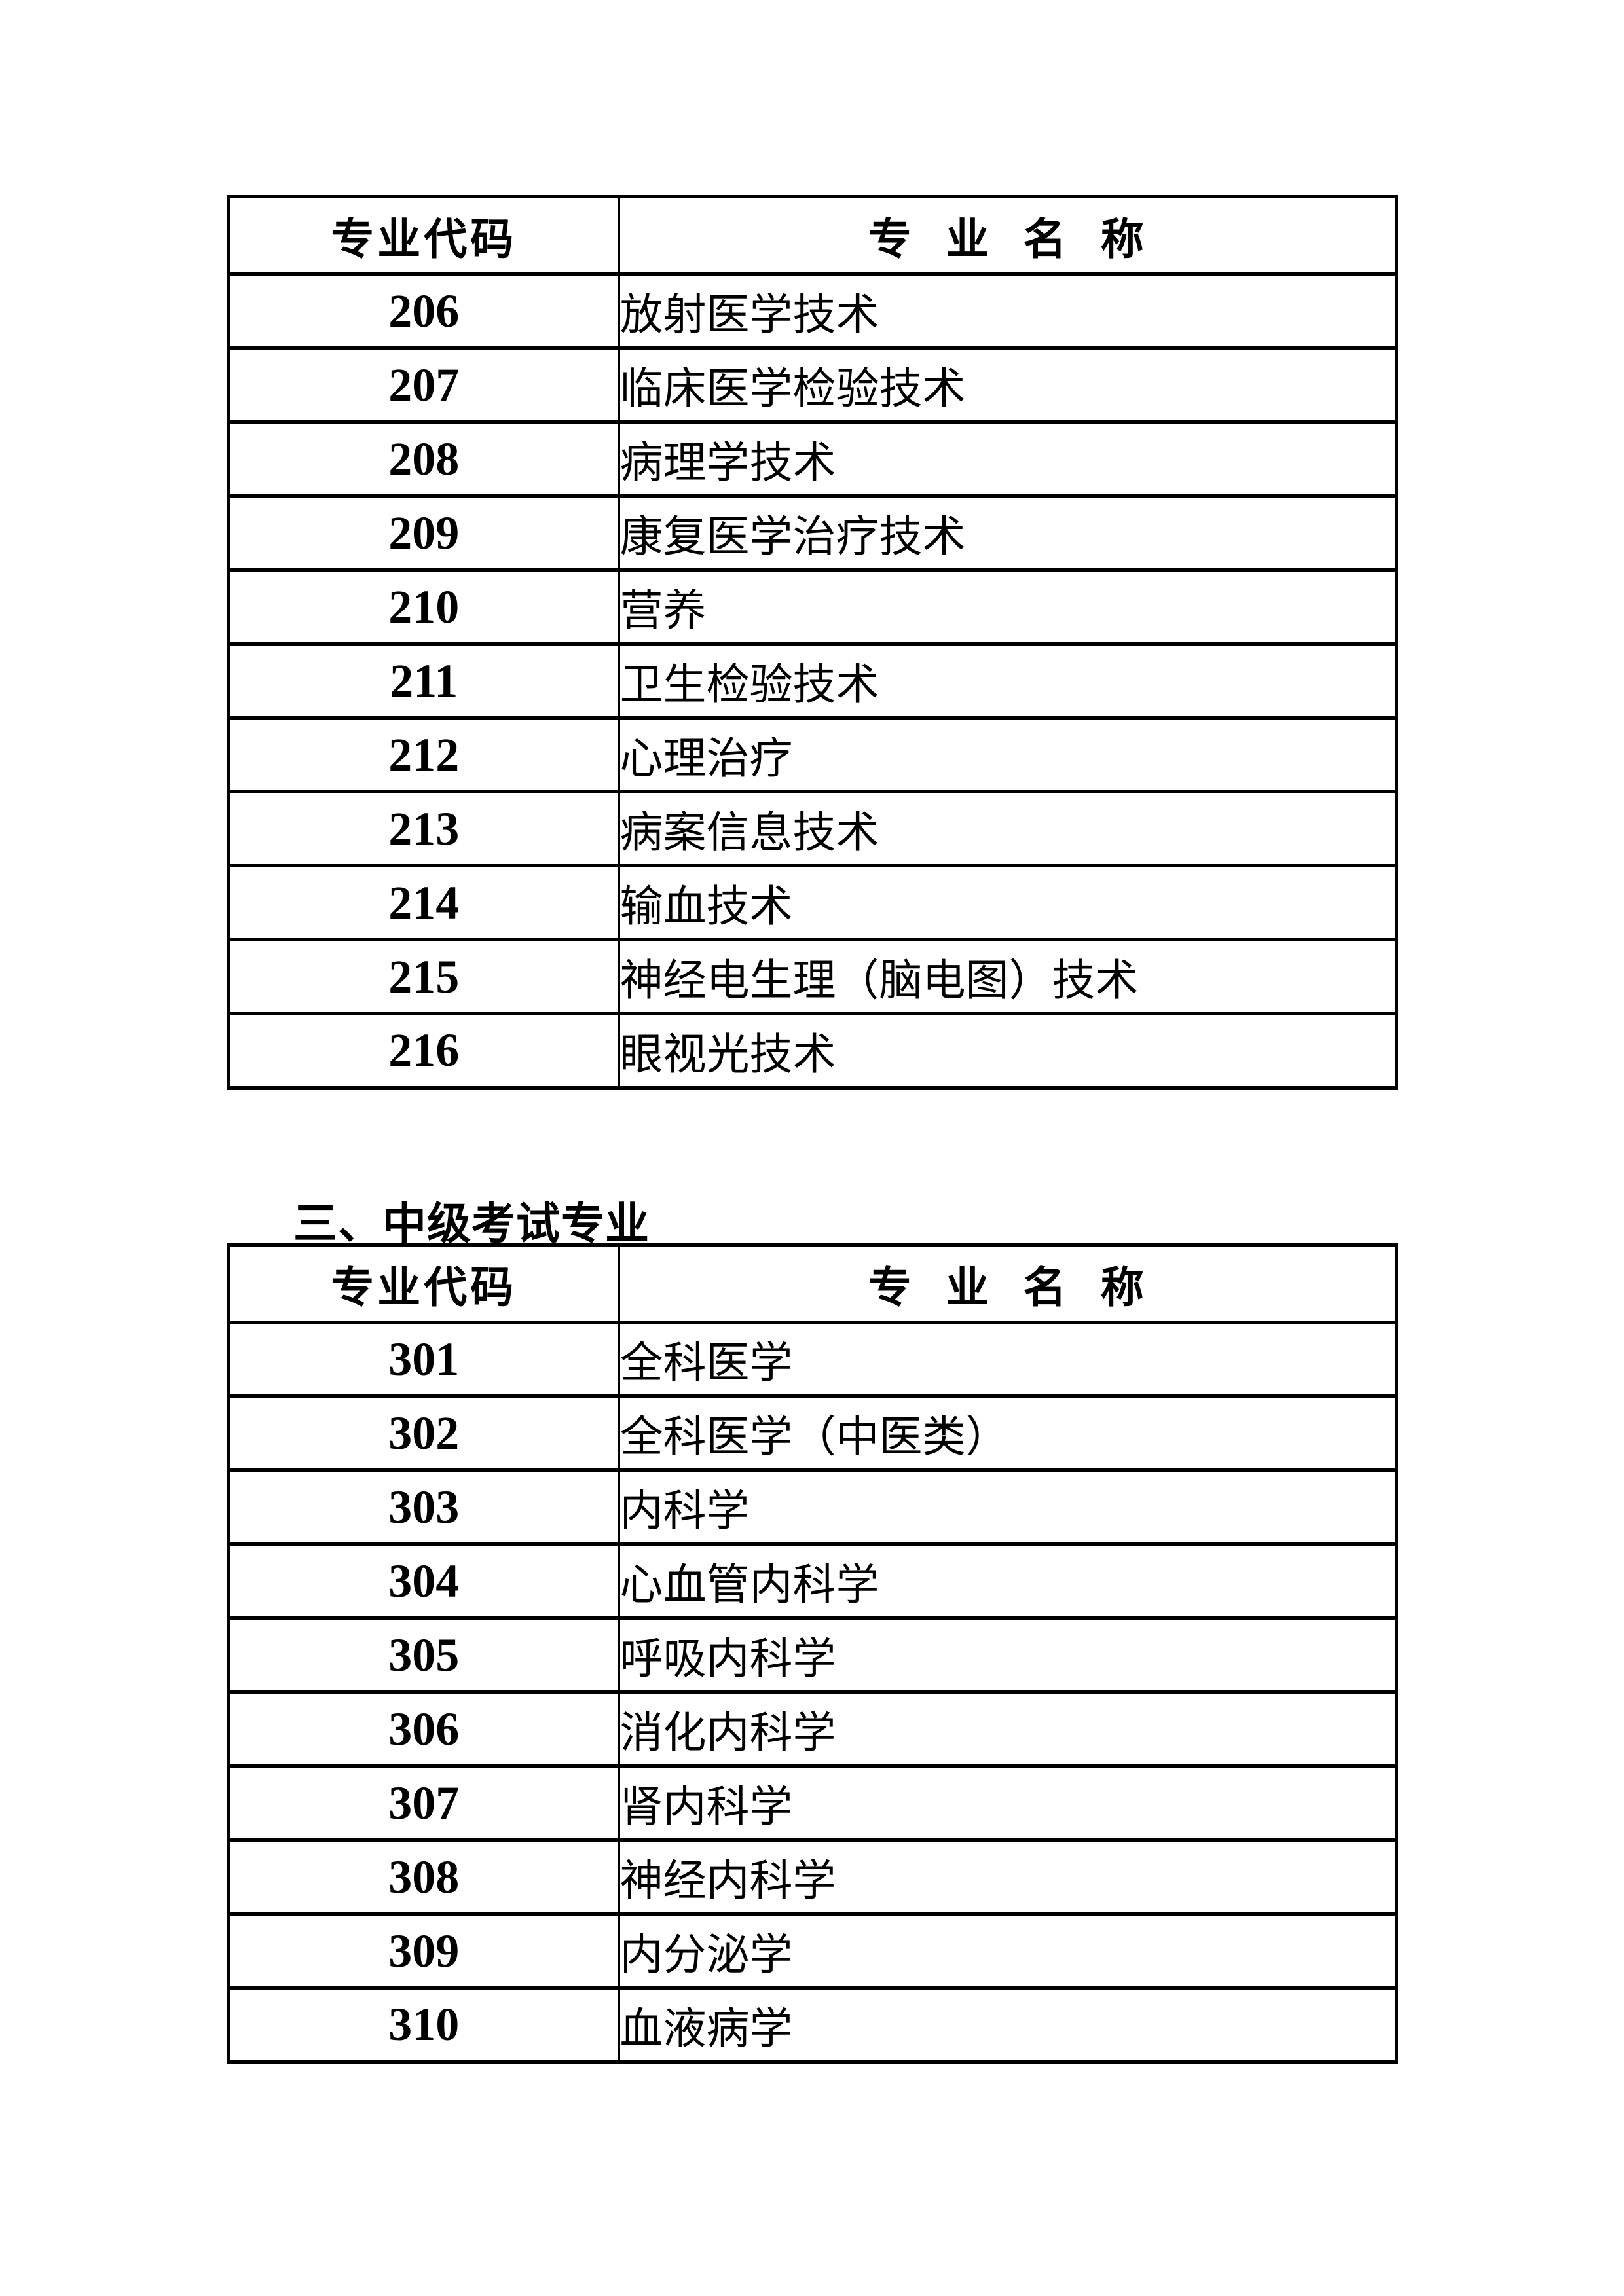  What do you see at coordinates (423, 828) in the screenshot?
I see `code-cell: 213` at bounding box center [423, 828].